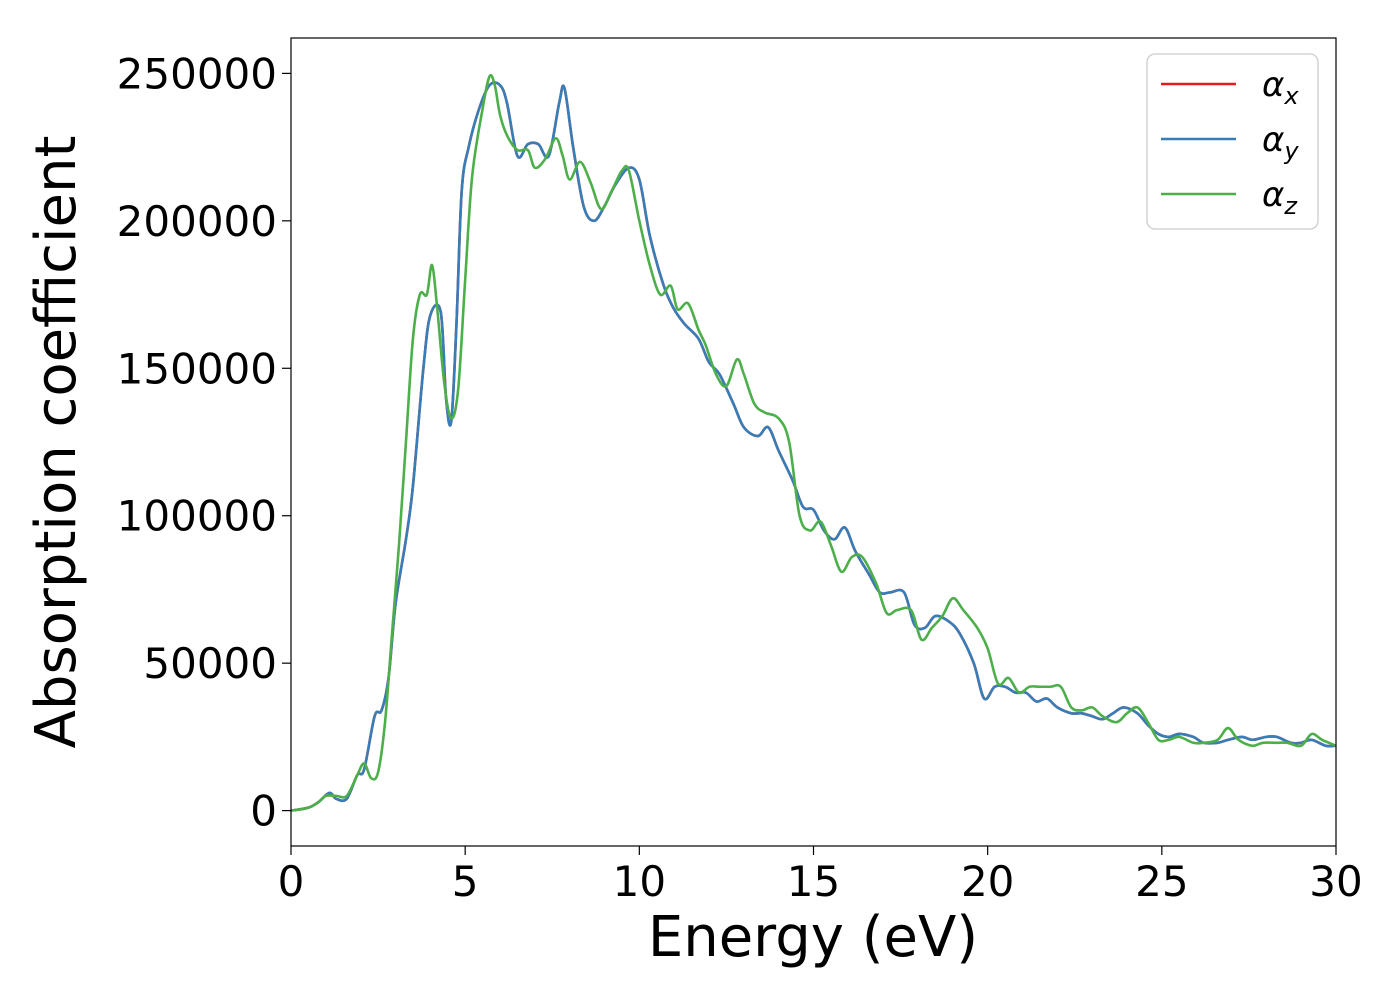  I want to click on x-tick-label: 5, so click(465, 881).